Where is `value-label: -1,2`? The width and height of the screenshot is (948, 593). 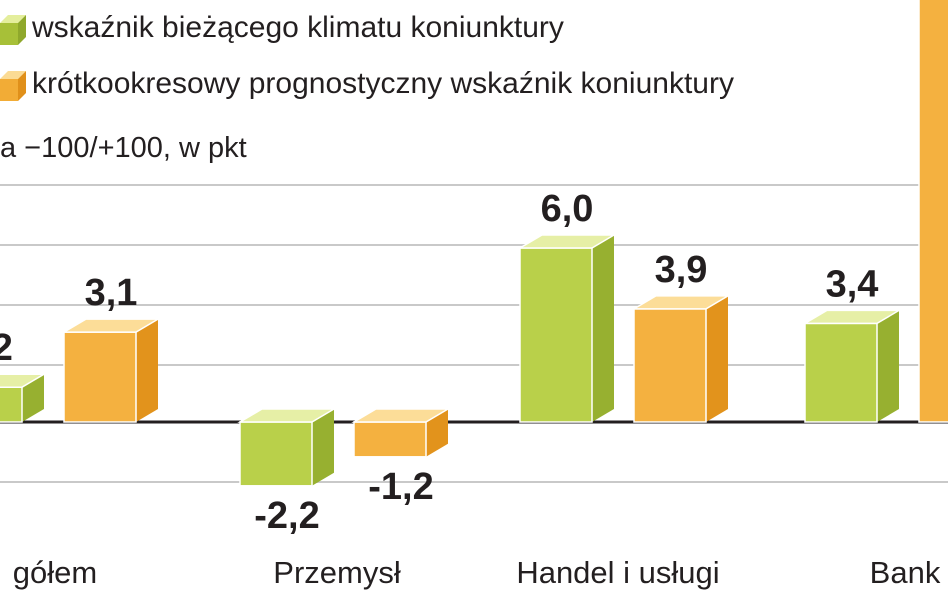
value-label: -1,2 is located at coordinates (400, 487).